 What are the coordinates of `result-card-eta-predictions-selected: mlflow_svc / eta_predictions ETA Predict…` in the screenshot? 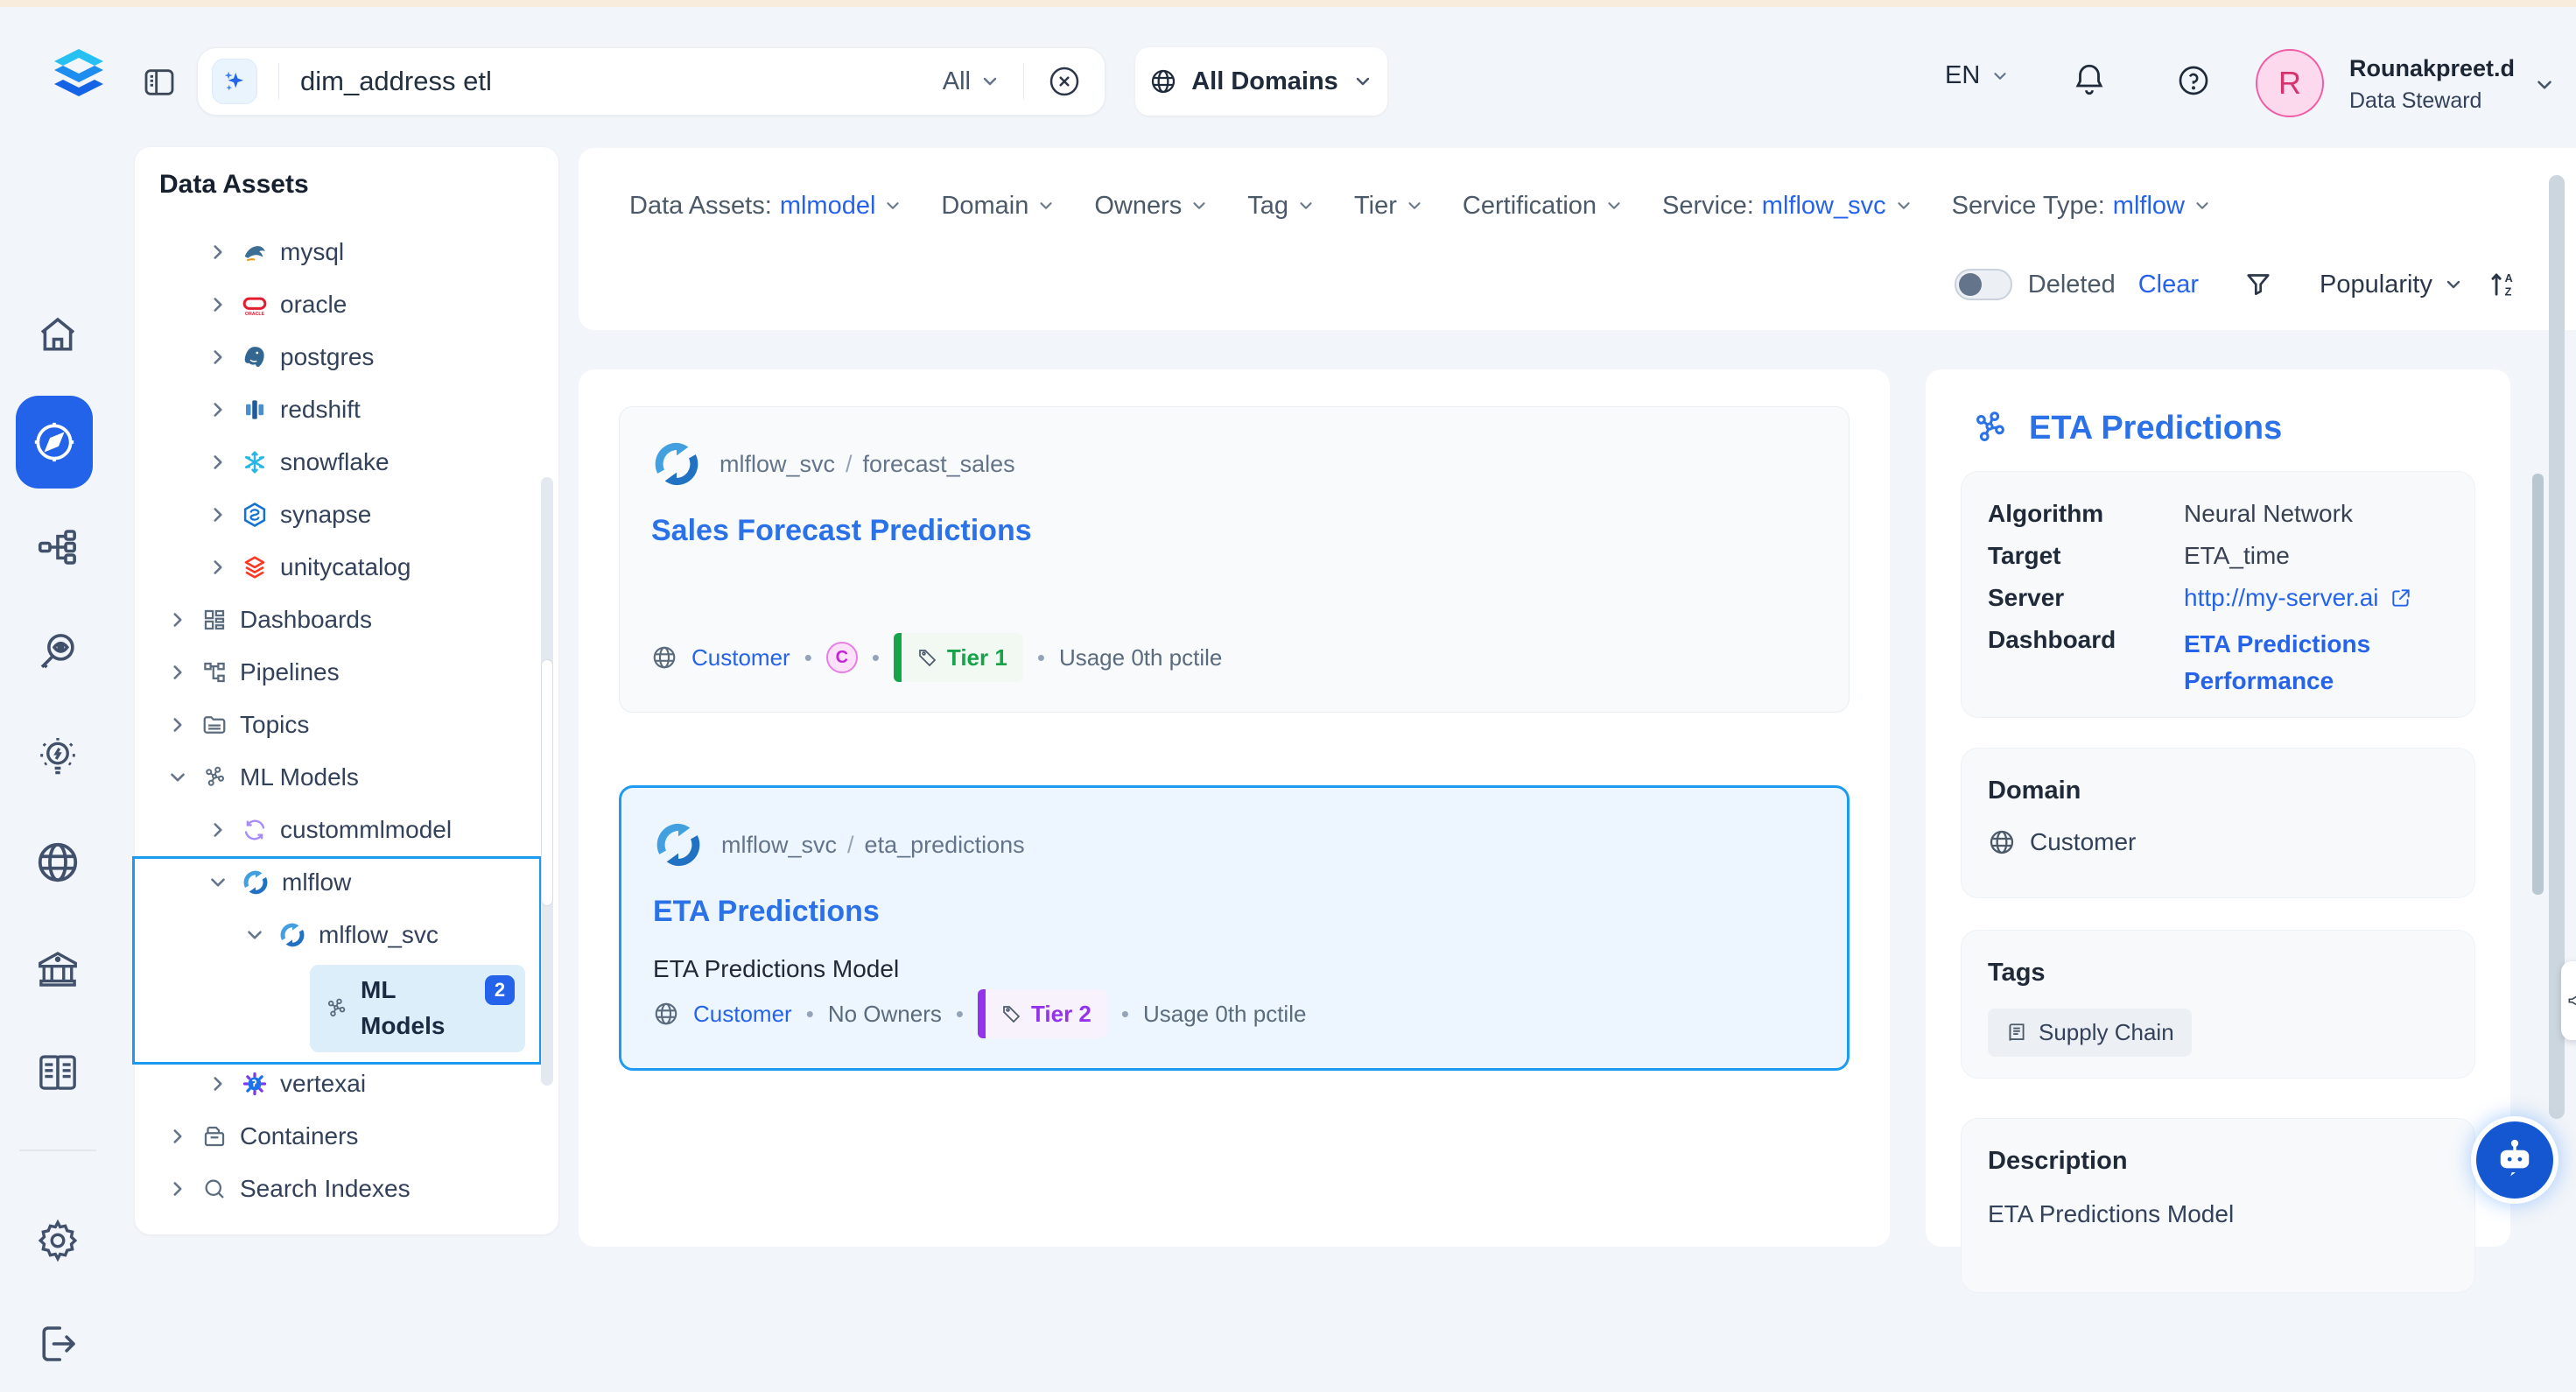 It's located at (1234, 928).